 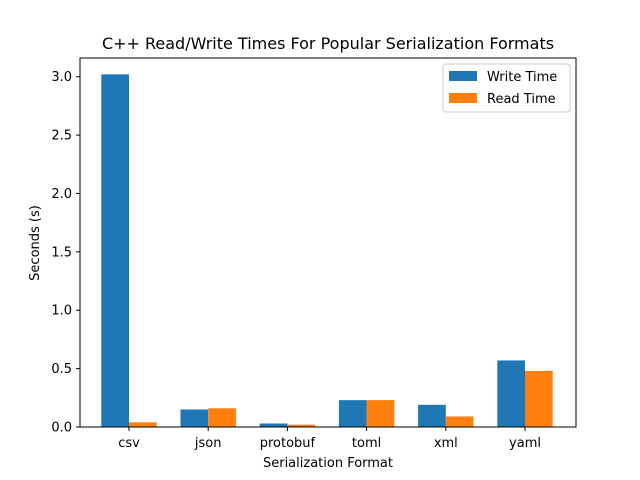 What do you see at coordinates (446, 443) in the screenshot?
I see `x-tick-label: xml` at bounding box center [446, 443].